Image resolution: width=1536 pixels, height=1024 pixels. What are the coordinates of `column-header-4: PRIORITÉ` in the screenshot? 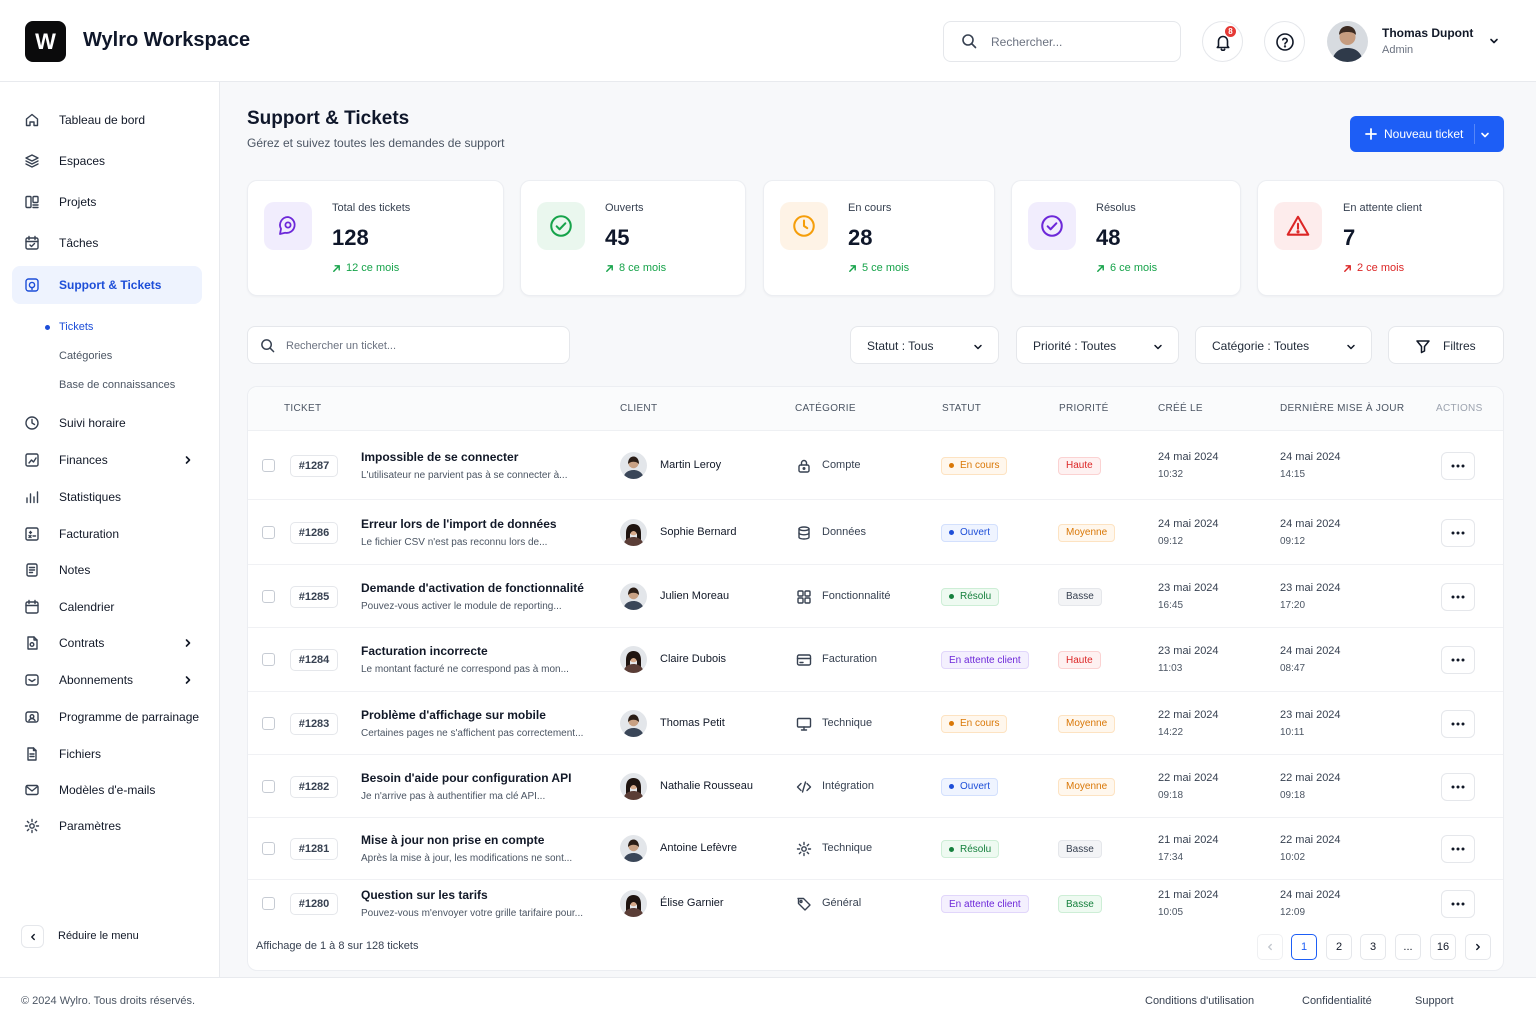 It's located at (1084, 408).